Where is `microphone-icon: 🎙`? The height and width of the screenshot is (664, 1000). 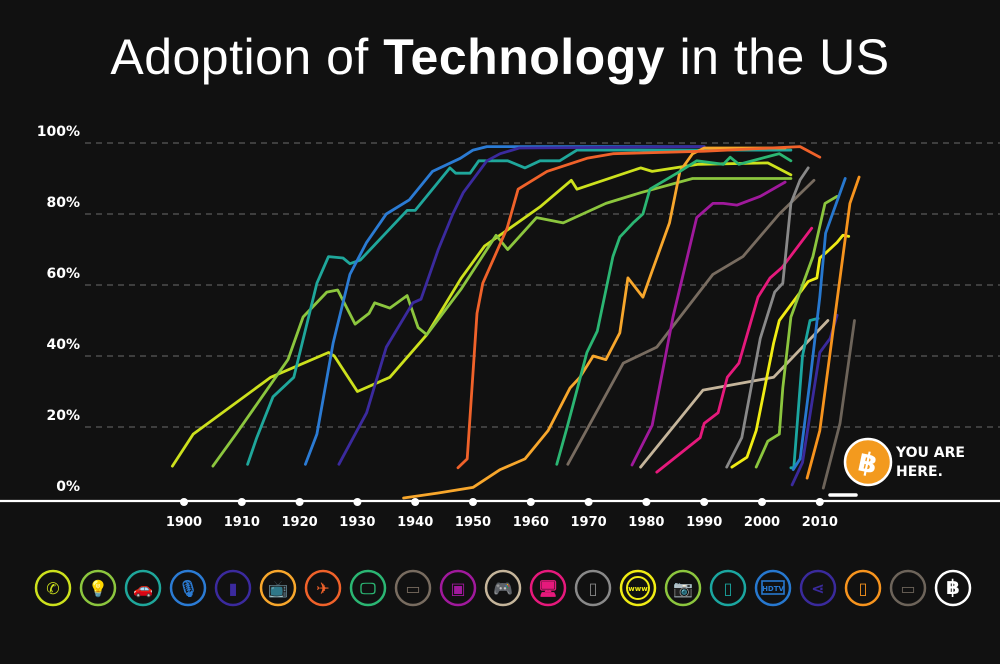 microphone-icon: 🎙 is located at coordinates (188, 588).